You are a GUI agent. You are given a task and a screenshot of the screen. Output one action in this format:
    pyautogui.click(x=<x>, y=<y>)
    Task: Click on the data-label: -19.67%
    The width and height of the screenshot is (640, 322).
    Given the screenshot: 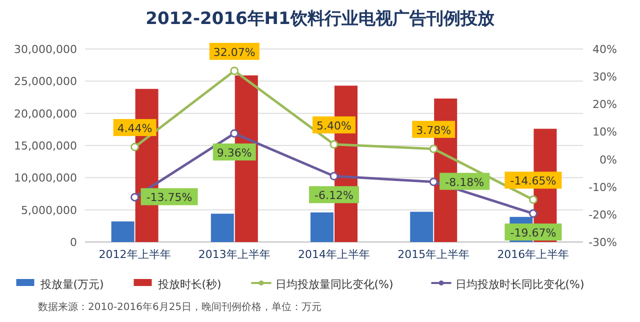 What is the action you would take?
    pyautogui.click(x=533, y=233)
    